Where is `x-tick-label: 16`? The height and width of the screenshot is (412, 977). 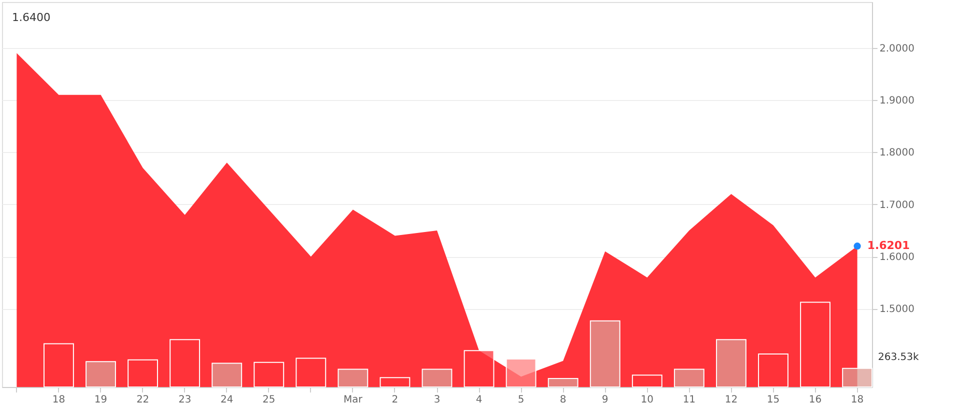
x-tick-label: 16 is located at coordinates (815, 400).